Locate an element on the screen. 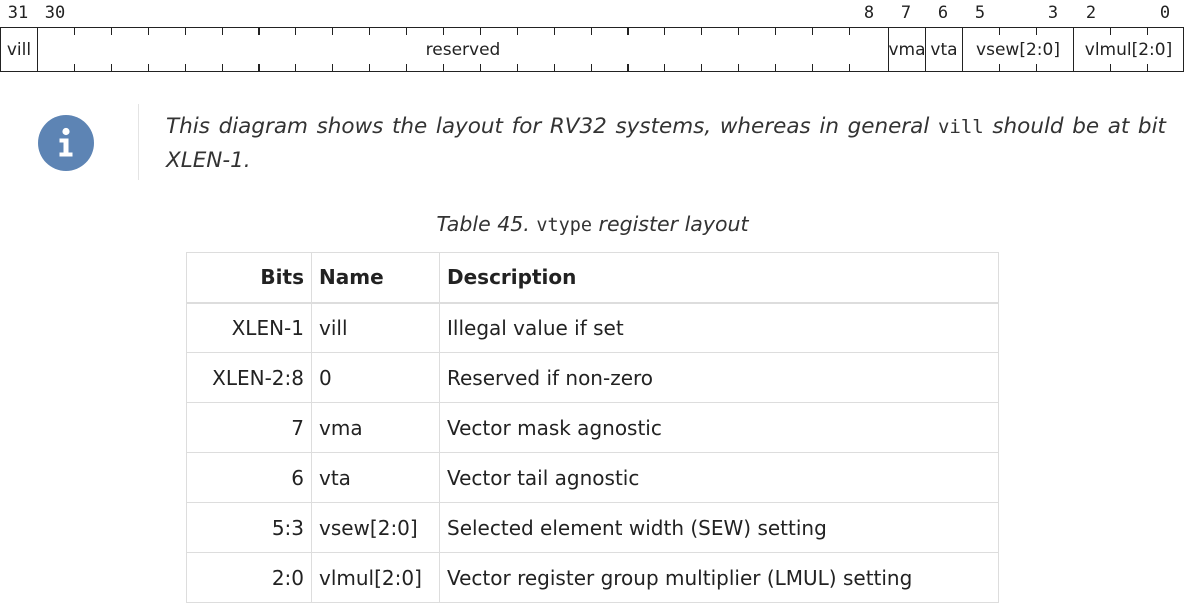 This screenshot has height=609, width=1191. field-reserved: reserved is located at coordinates (462, 49).